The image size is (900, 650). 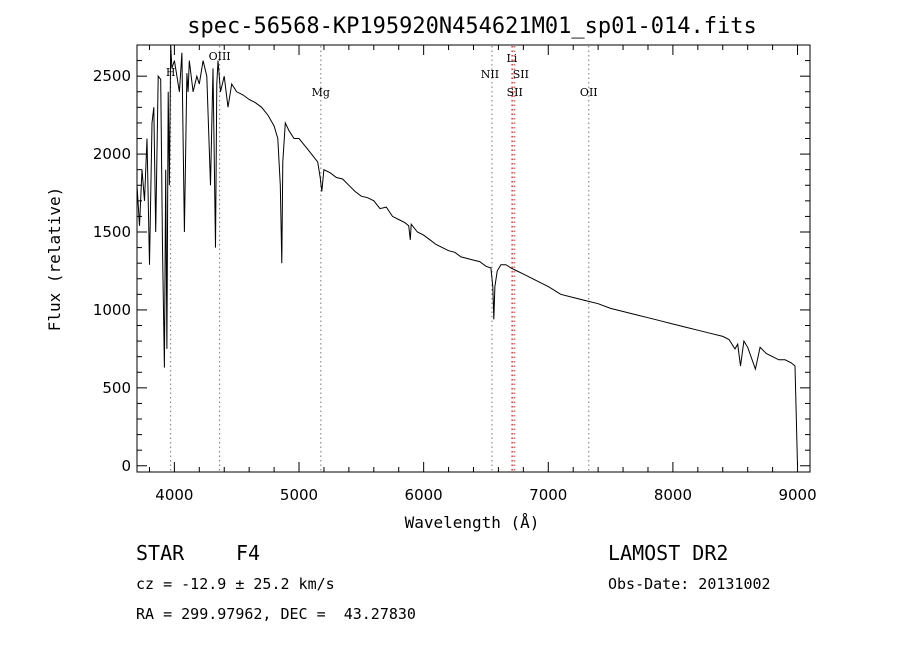 What do you see at coordinates (276, 614) in the screenshot?
I see `ra-dec: RA = 299.97962, DEC = 43.27830` at bounding box center [276, 614].